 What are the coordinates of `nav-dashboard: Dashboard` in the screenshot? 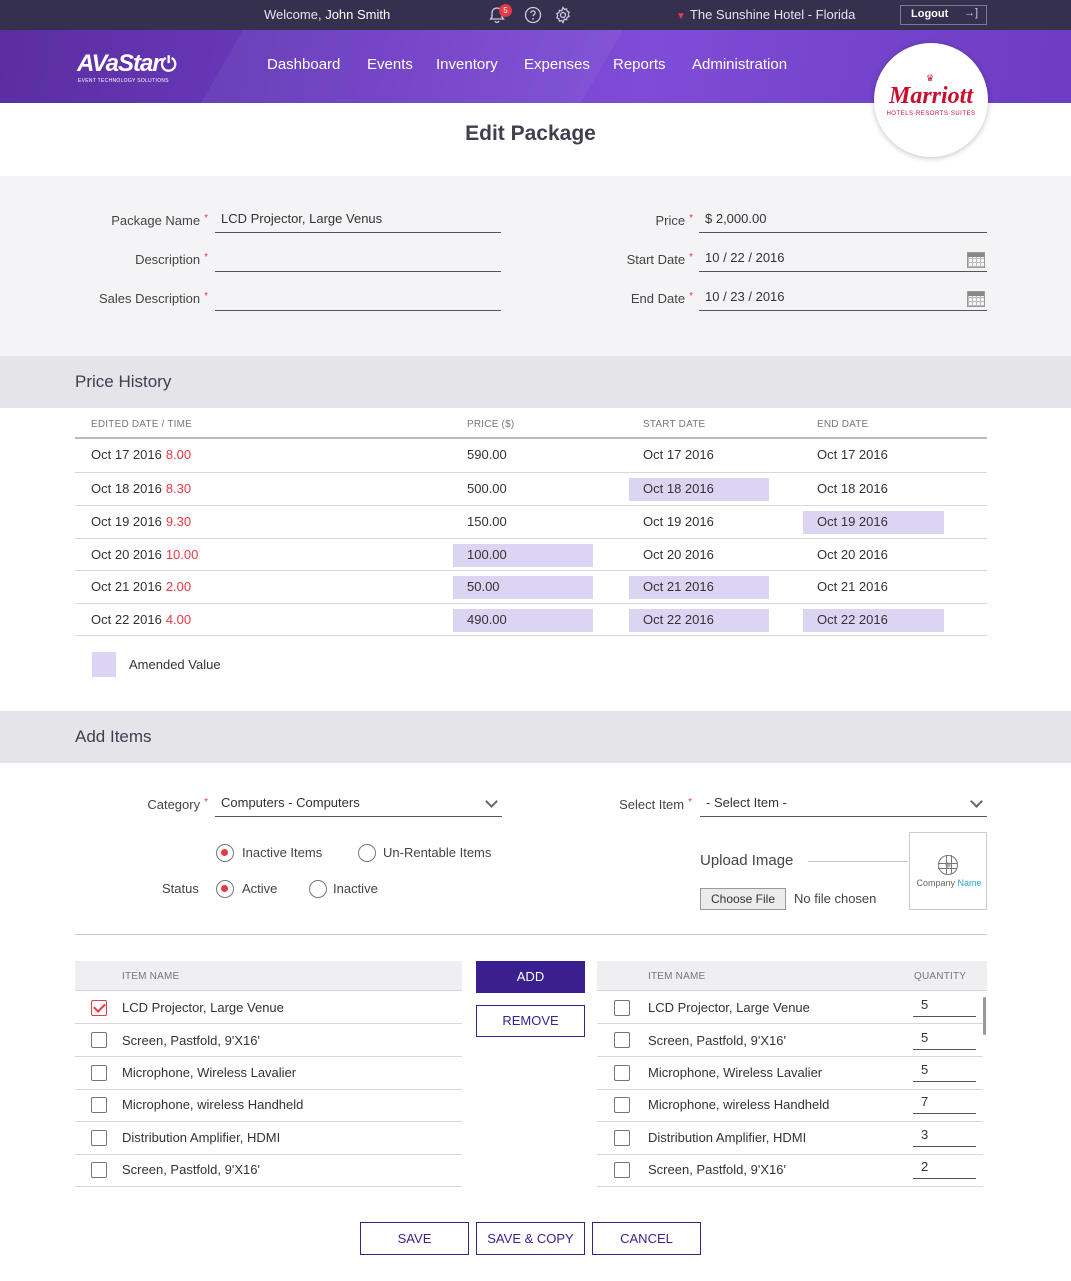 It's located at (304, 64).